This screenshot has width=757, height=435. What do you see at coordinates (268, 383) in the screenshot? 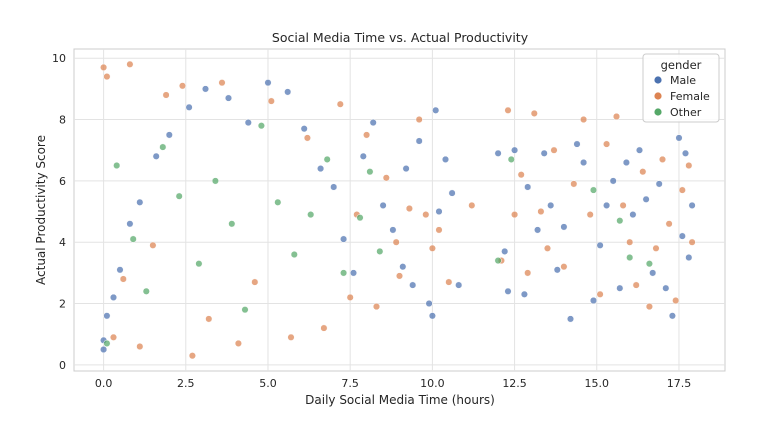
I see `x-tick-label: 5.0` at bounding box center [268, 383].